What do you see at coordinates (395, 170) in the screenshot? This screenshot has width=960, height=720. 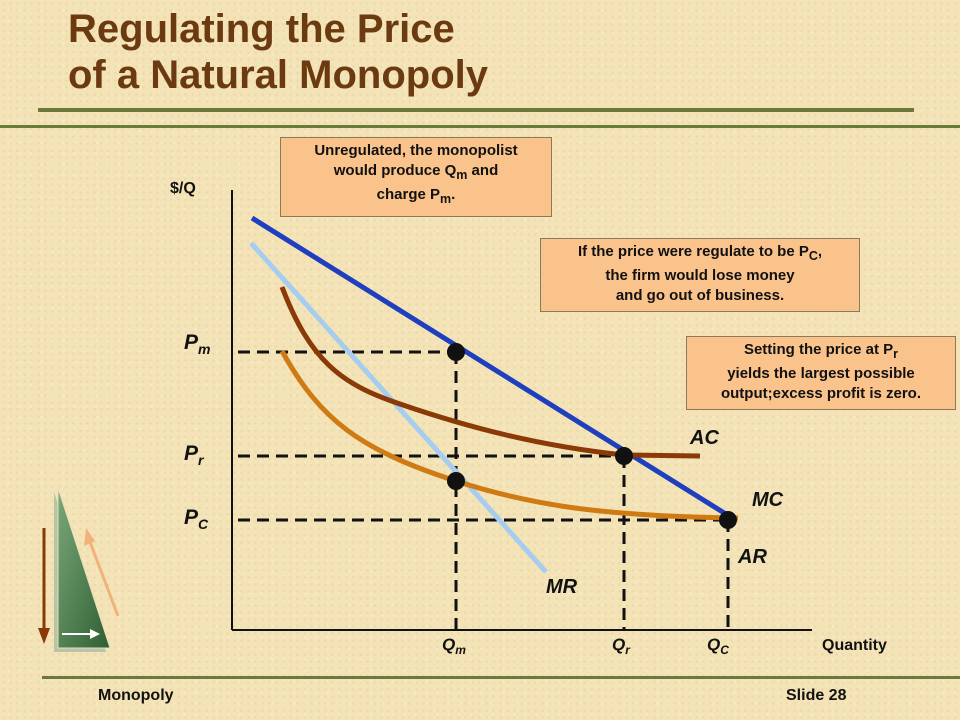 I see `callout-unregulated-line-2: would produce Q` at bounding box center [395, 170].